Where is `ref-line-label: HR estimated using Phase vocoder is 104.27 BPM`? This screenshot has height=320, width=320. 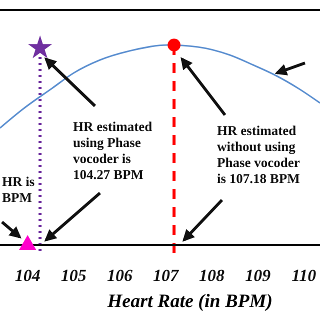
ref-line-label: HR estimated using Phase vocoder is 104.27 BPM is located at coordinates (113, 150).